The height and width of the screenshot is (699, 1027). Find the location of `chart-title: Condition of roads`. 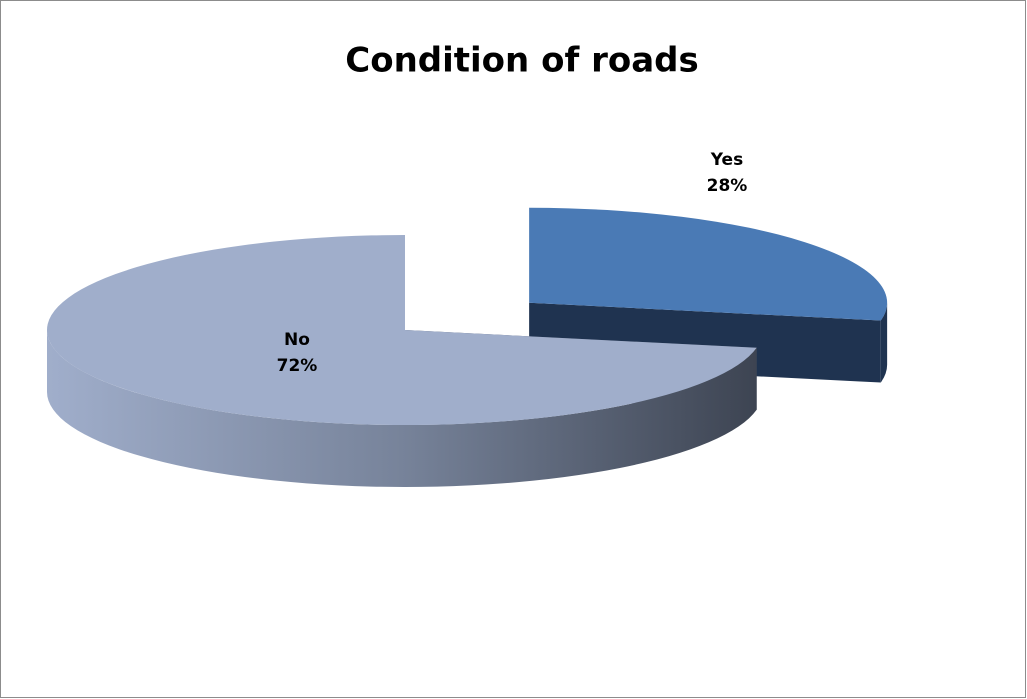

chart-title: Condition of roads is located at coordinates (521, 61).